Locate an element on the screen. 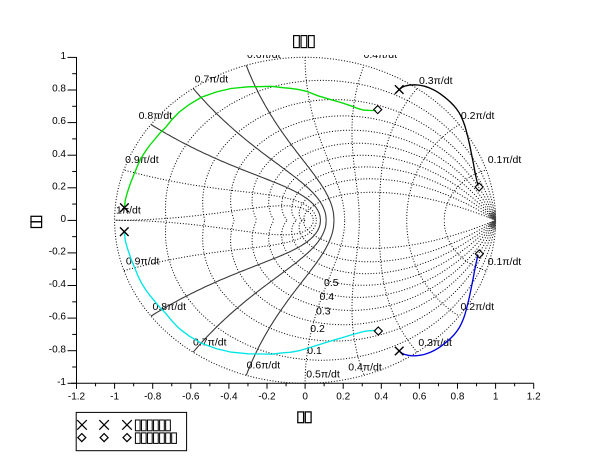 The height and width of the screenshot is (460, 610). svg-text: 0.3 is located at coordinates (323, 312).